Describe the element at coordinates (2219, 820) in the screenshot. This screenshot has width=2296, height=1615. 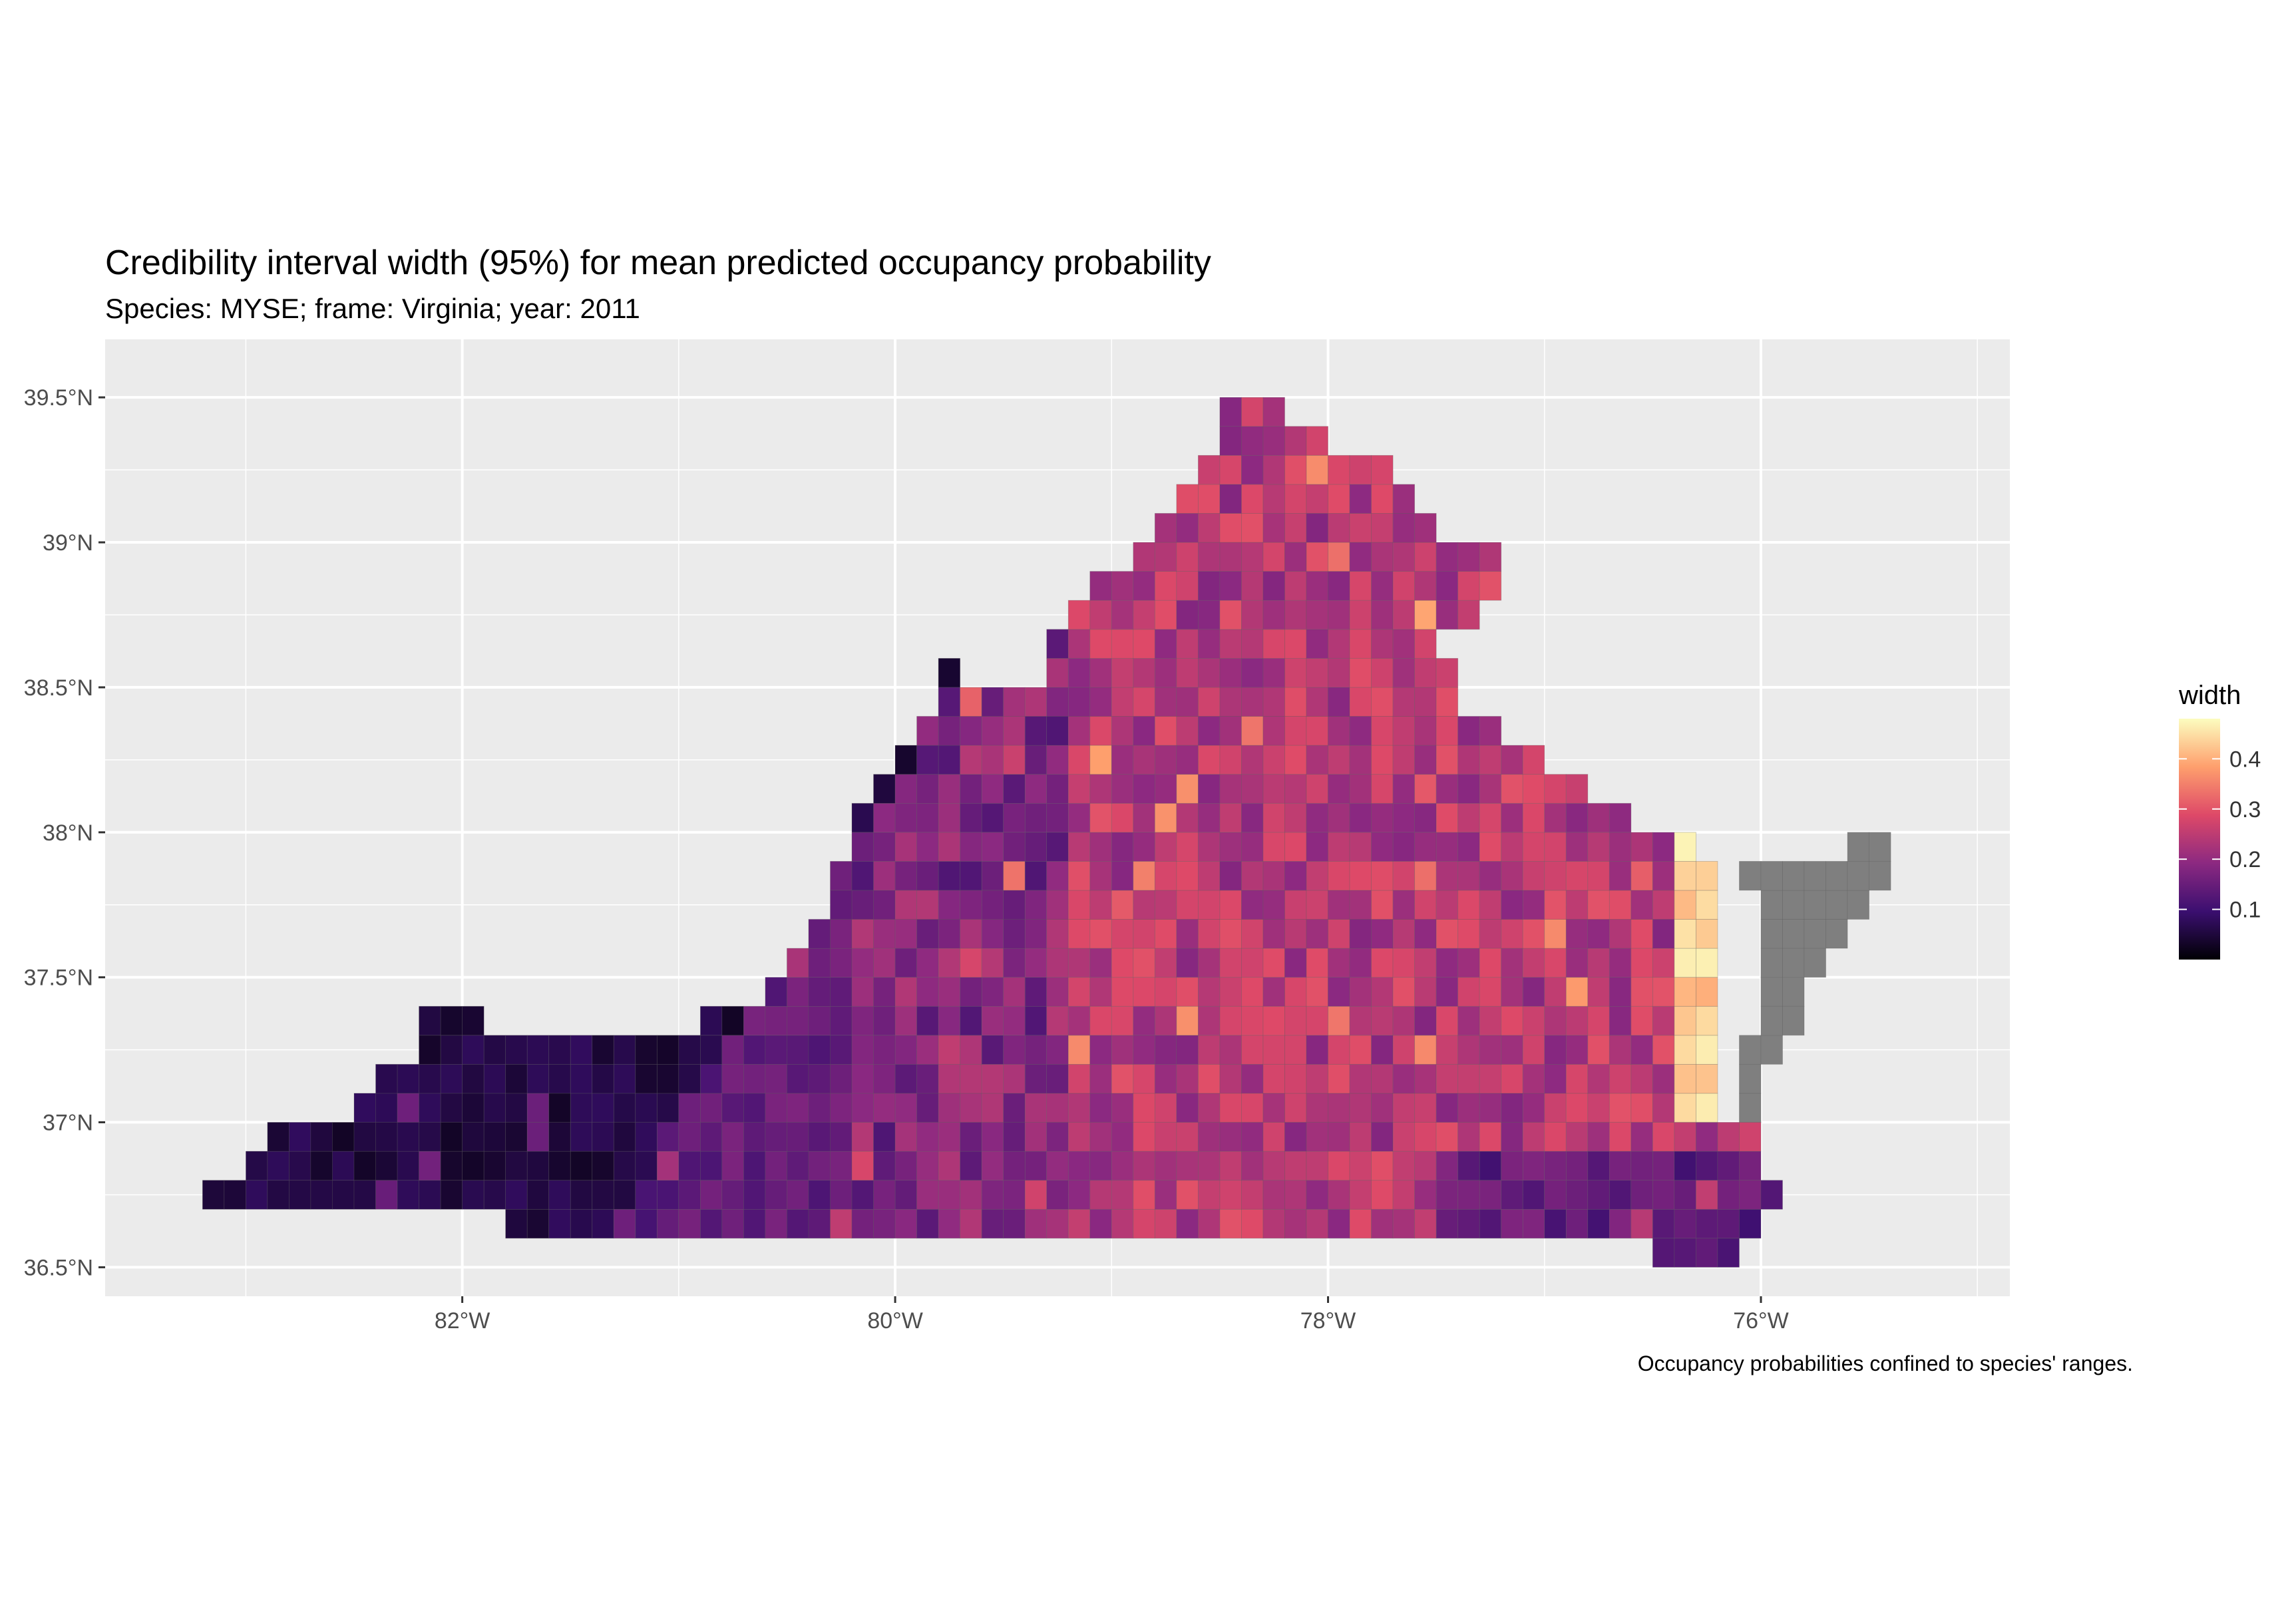
I see `legend: width 0.1 0.2 0.3 0.4` at that location.